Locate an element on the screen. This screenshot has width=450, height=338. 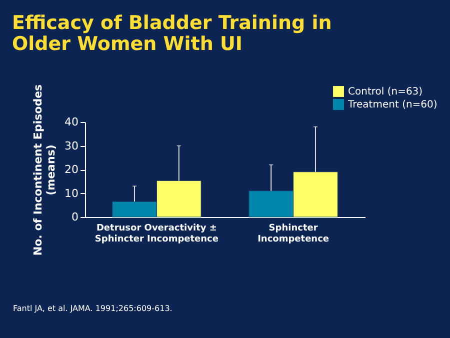
legend-label: Control (n=63) is located at coordinates (385, 92).